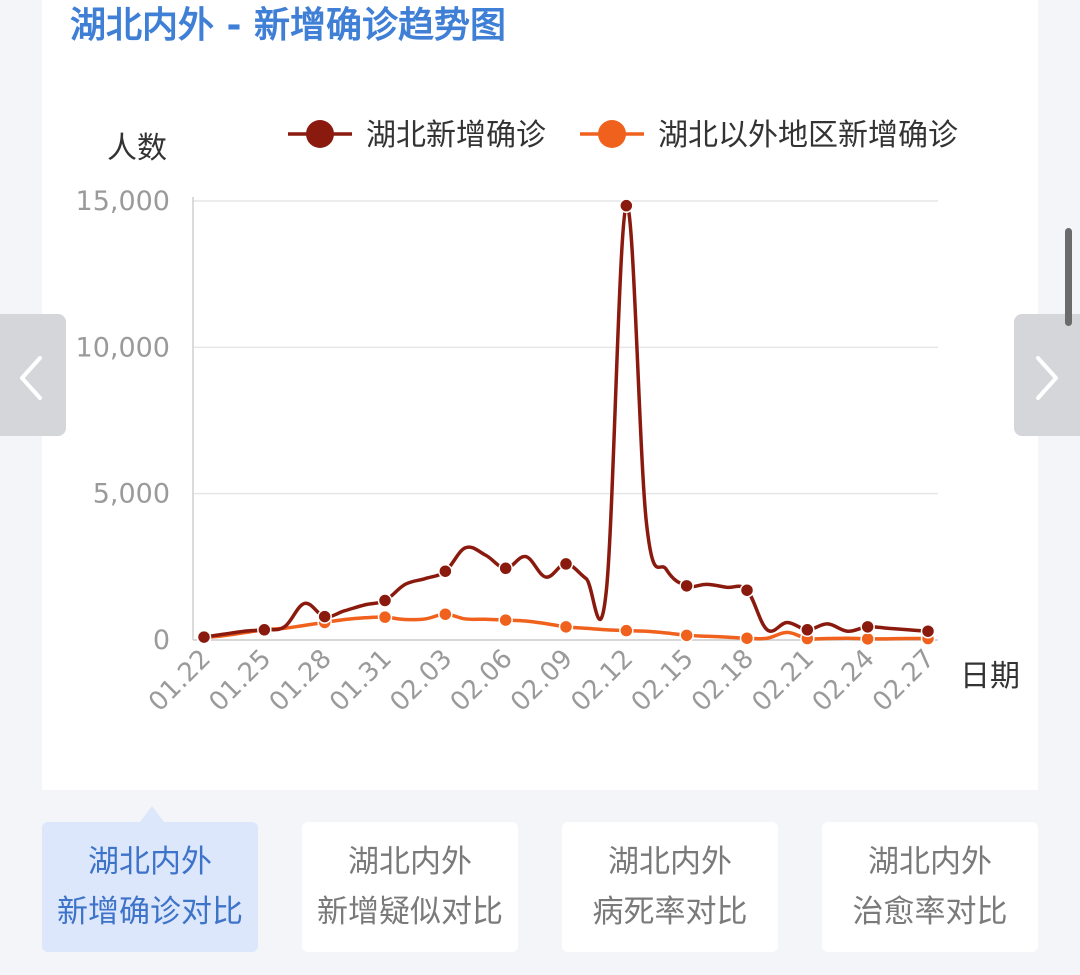  Describe the element at coordinates (930, 887) in the screenshot. I see `tab-recovery-rate: 湖北内外 治愈率对比` at that location.